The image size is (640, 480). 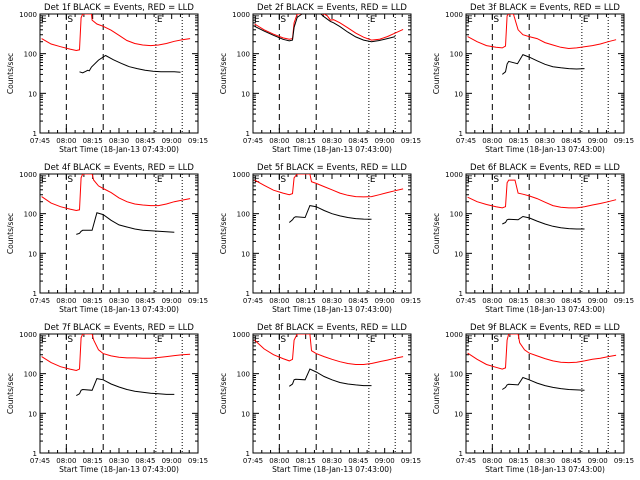 What do you see at coordinates (332, 168) in the screenshot?
I see `panel-title: Det 5f BLACK = Events, RED = LLD` at bounding box center [332, 168].